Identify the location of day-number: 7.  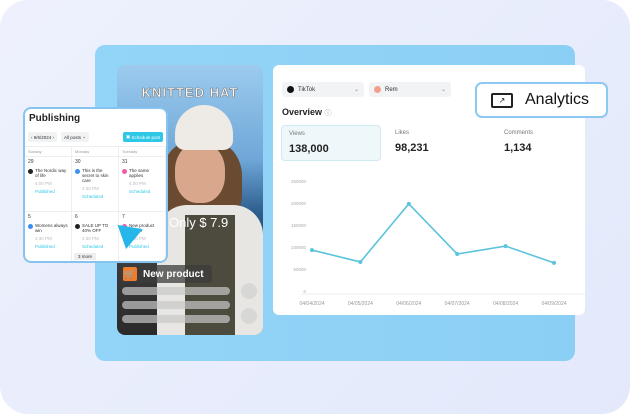
(123, 217).